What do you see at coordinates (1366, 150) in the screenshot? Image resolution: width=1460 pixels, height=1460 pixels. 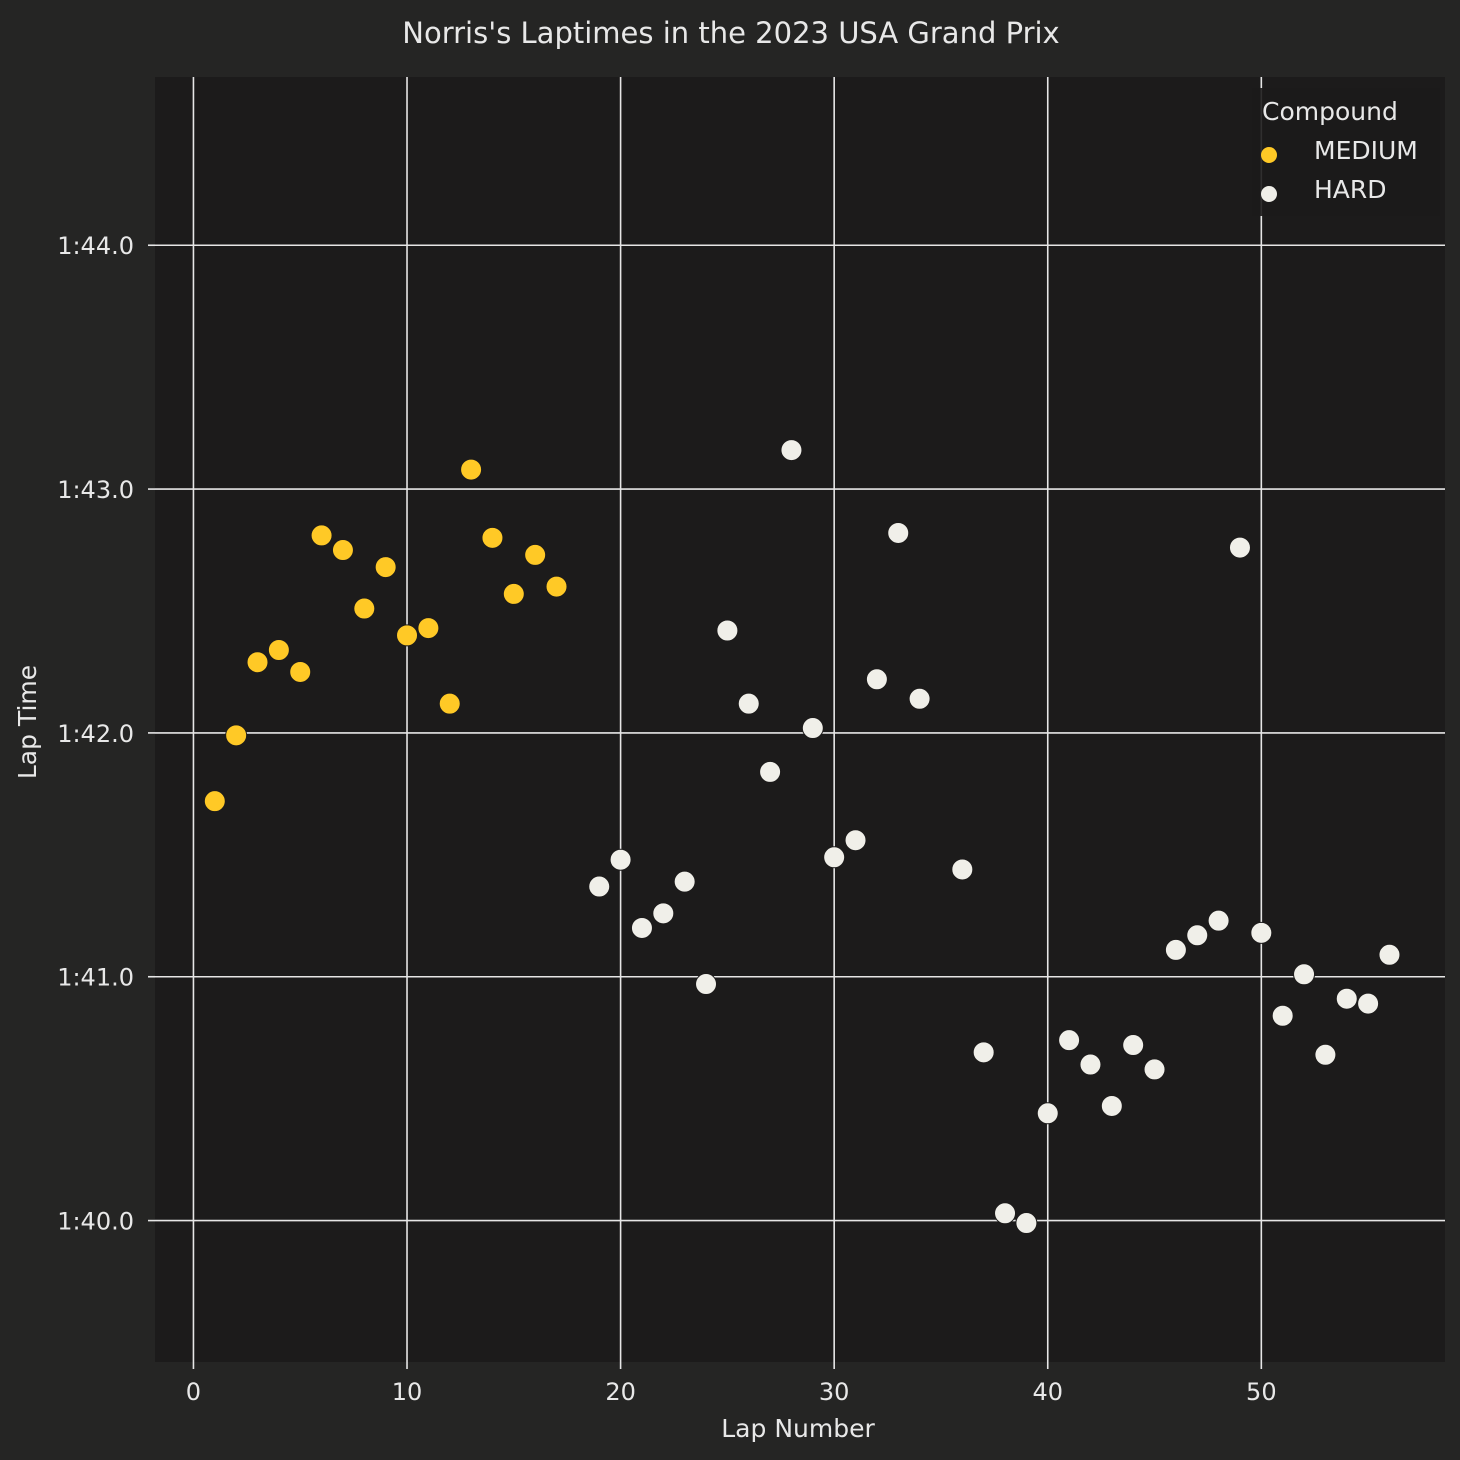 I see `legend-label-medium: MEDIUM` at bounding box center [1366, 150].